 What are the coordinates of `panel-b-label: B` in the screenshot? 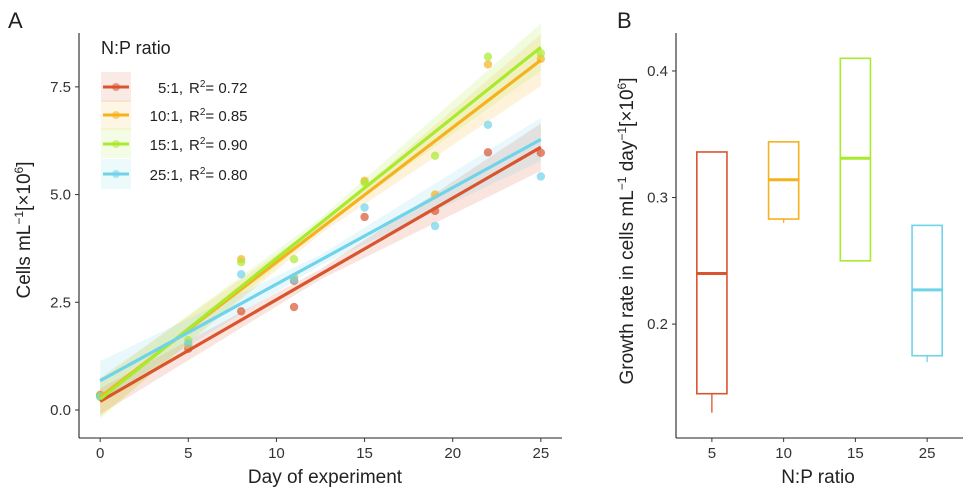 It's located at (624, 20).